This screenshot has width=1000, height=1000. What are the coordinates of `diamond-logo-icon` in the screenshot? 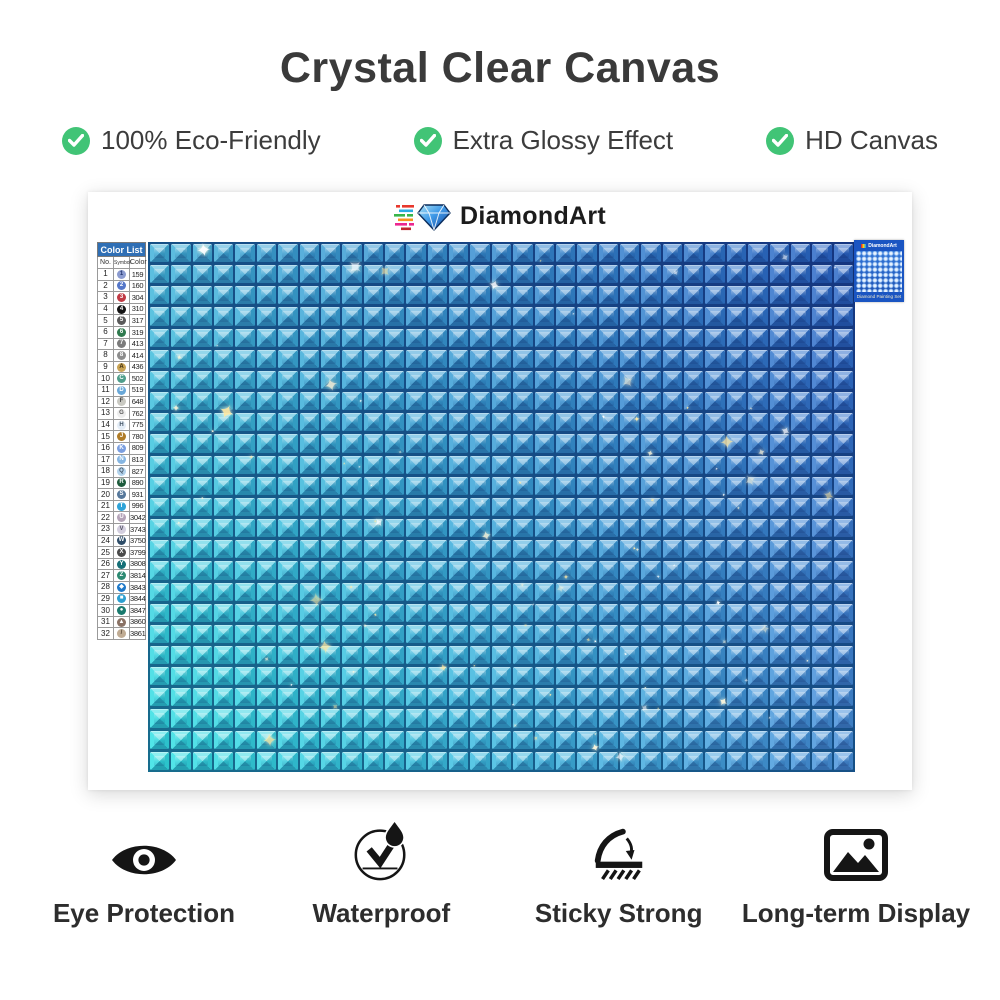 It's located at (422, 217).